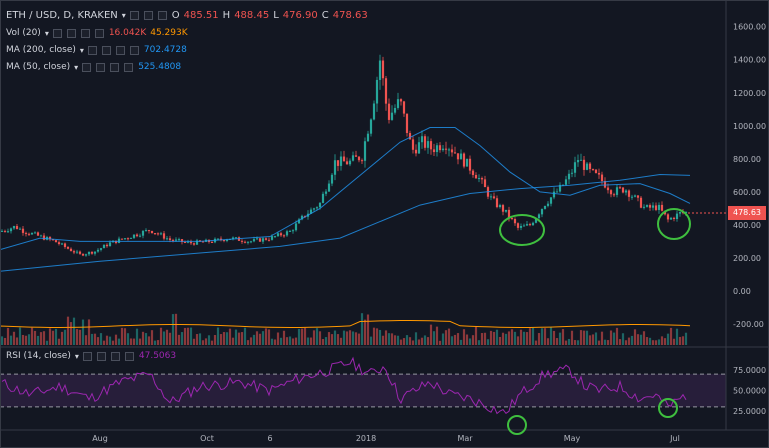  Describe the element at coordinates (668, 408) in the screenshot. I see `annotation-circle` at that location.